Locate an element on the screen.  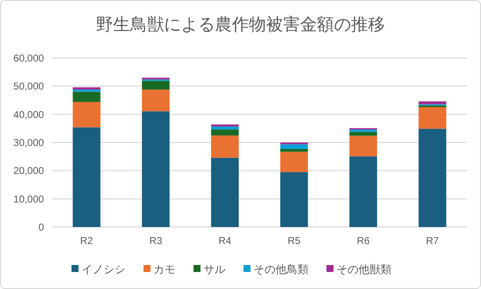
y-tick-label: 0 is located at coordinates (41, 228).